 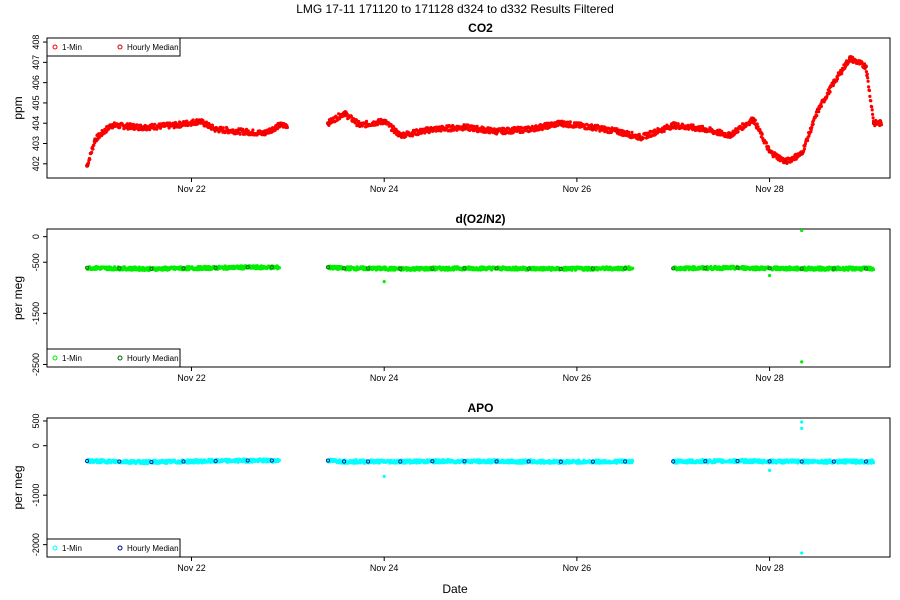 What do you see at coordinates (36, 102) in the screenshot?
I see `y-tick-label: 405` at bounding box center [36, 102].